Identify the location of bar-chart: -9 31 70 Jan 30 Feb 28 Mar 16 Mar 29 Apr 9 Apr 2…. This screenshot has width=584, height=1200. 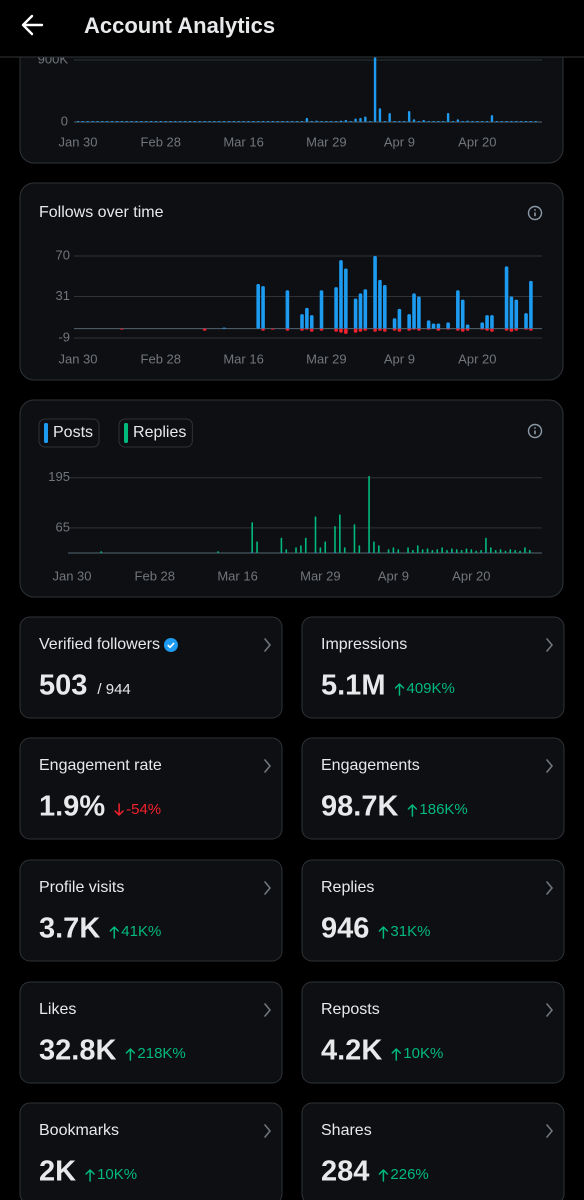
(291, 285).